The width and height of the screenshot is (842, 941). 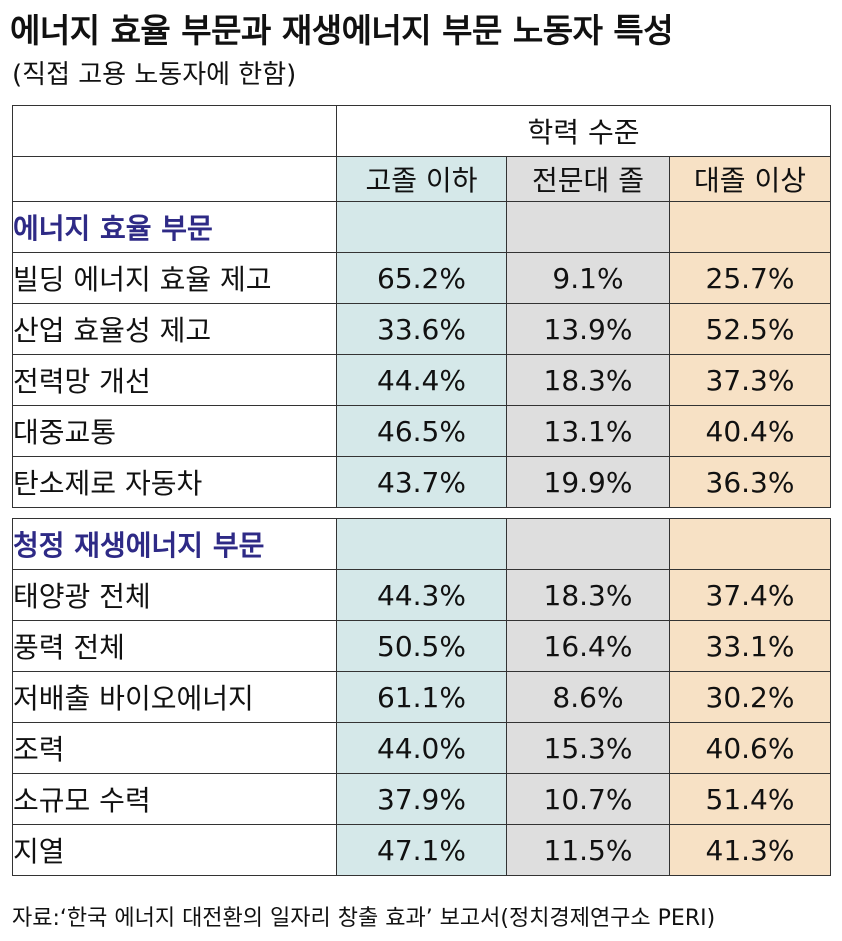 I want to click on value-cell: 51.4%, so click(x=750, y=799).